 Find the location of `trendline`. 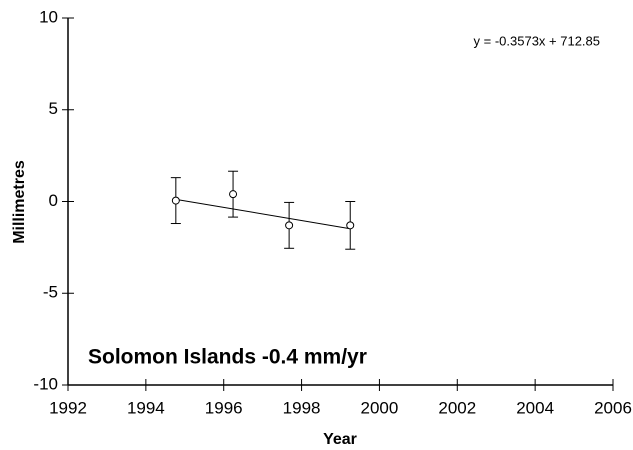

trendline is located at coordinates (263, 214).